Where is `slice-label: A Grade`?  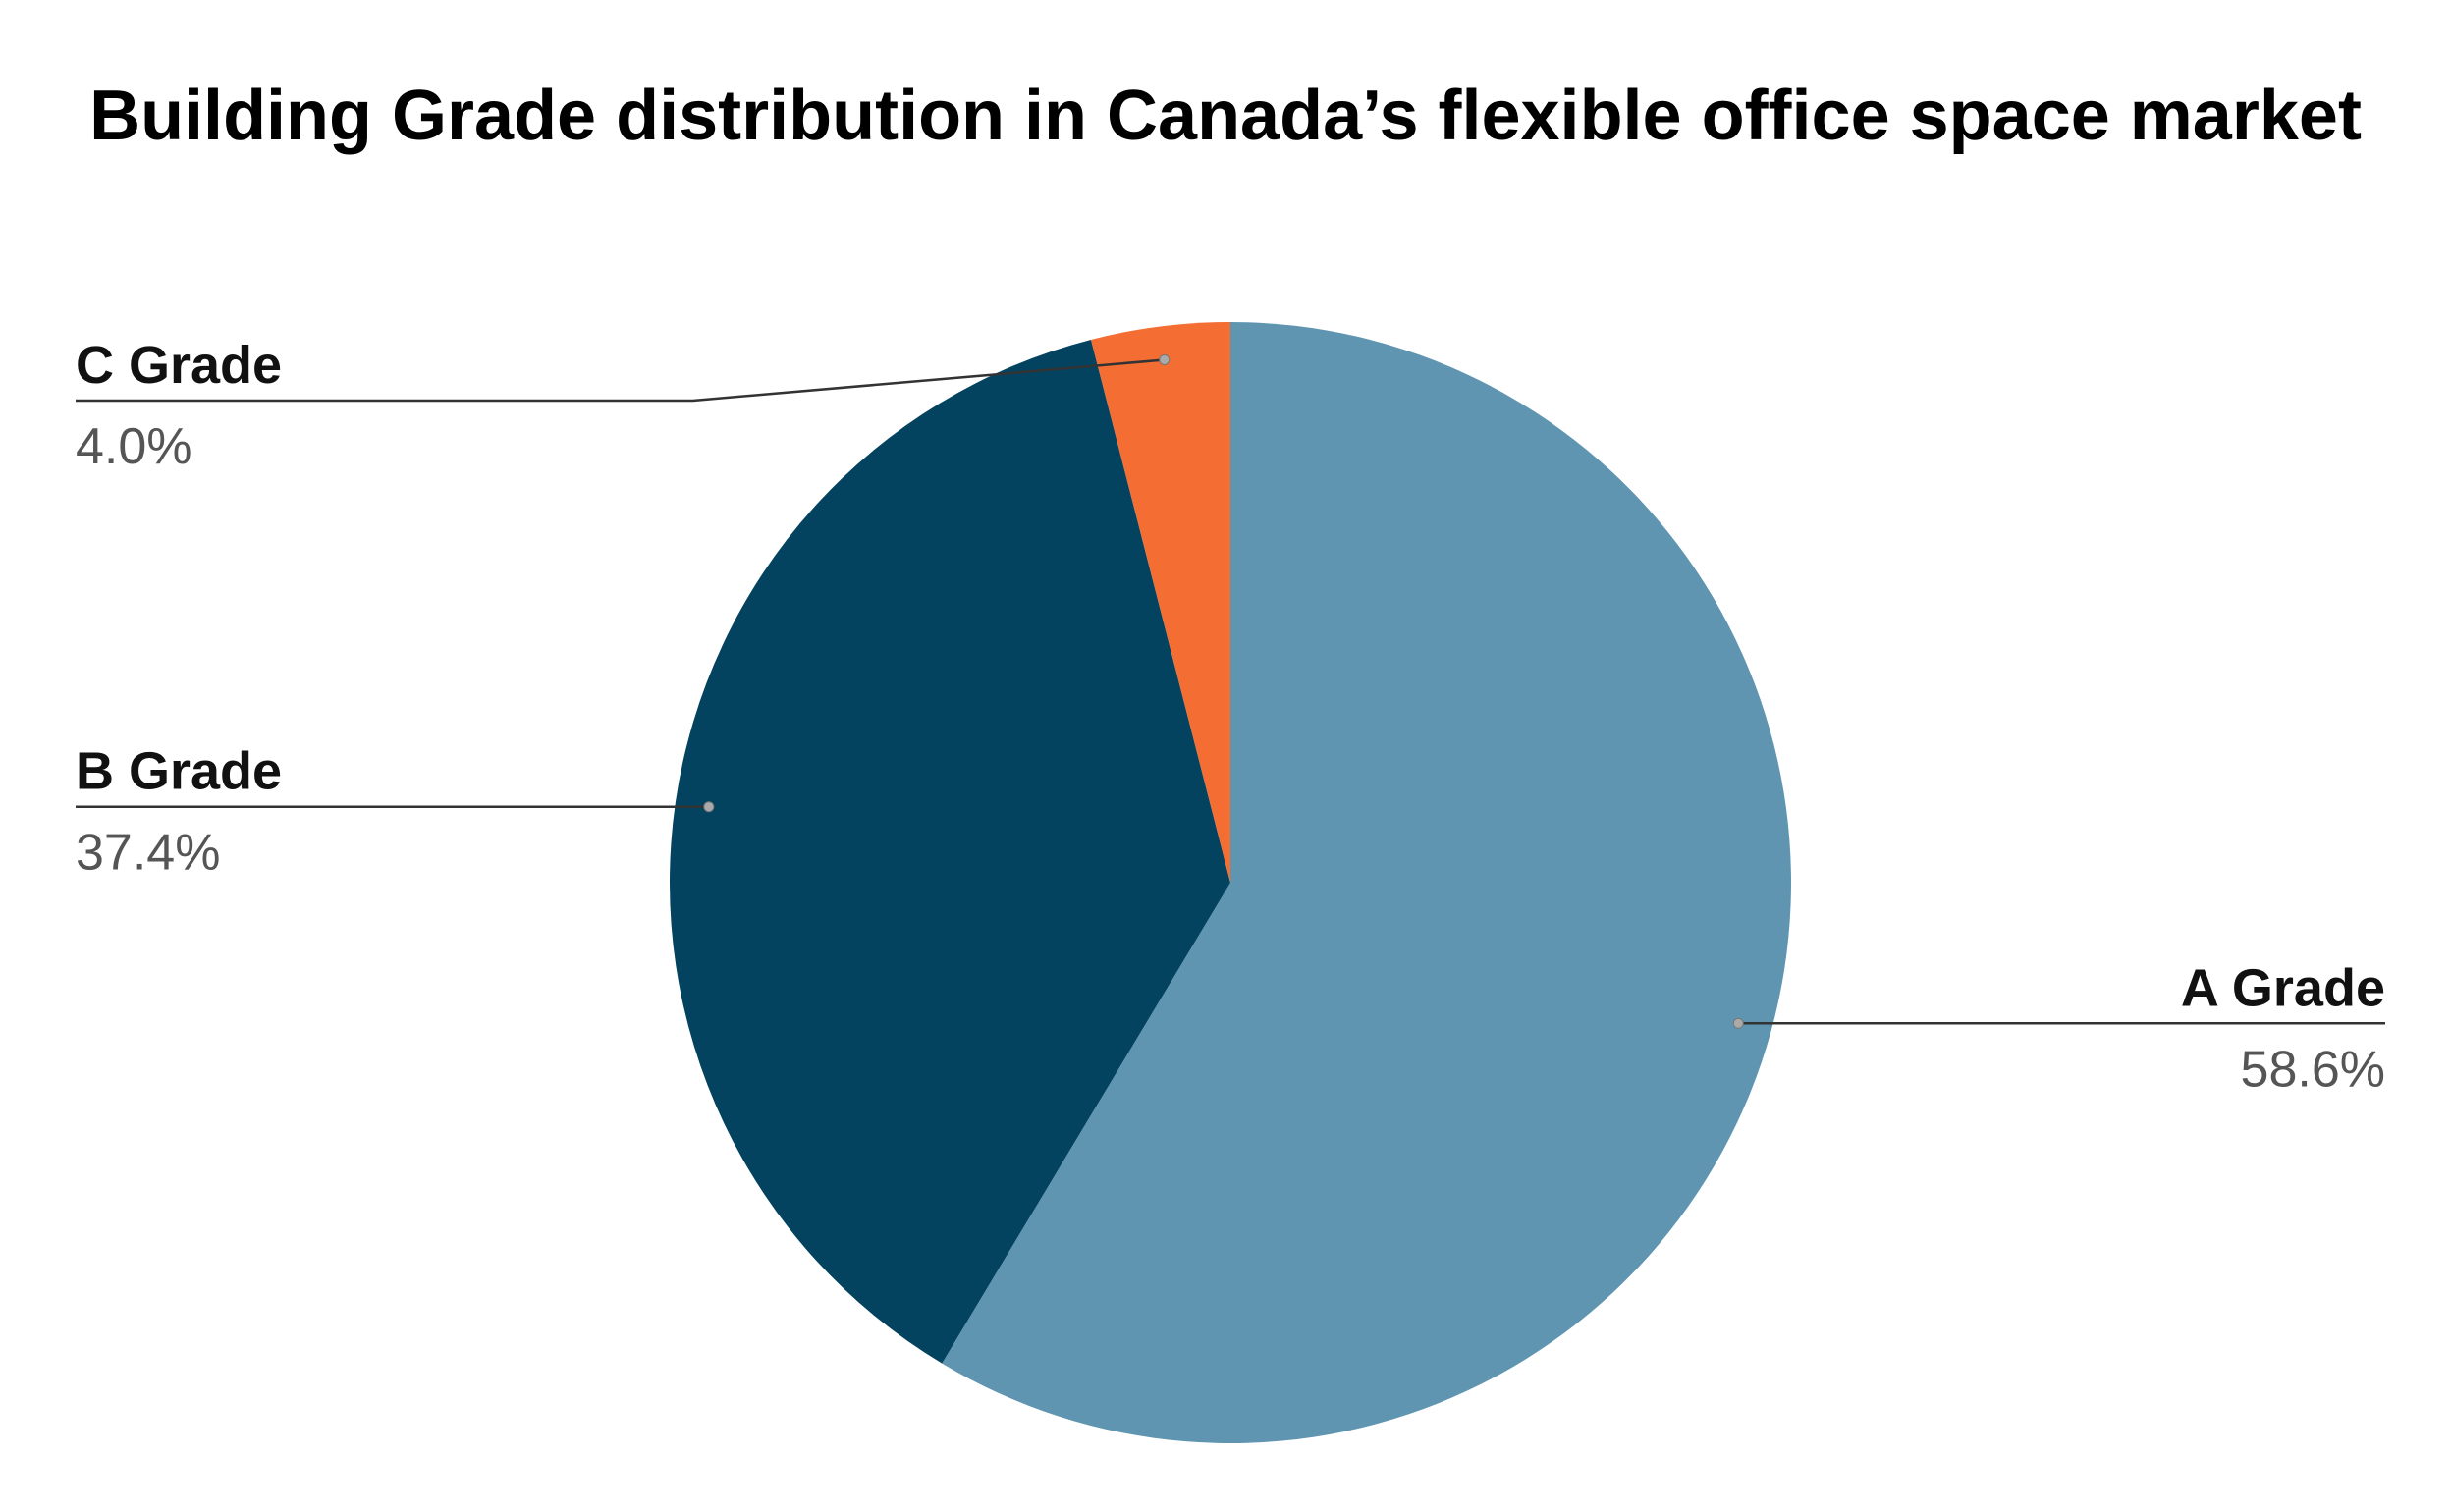 slice-label: A Grade is located at coordinates (2283, 987).